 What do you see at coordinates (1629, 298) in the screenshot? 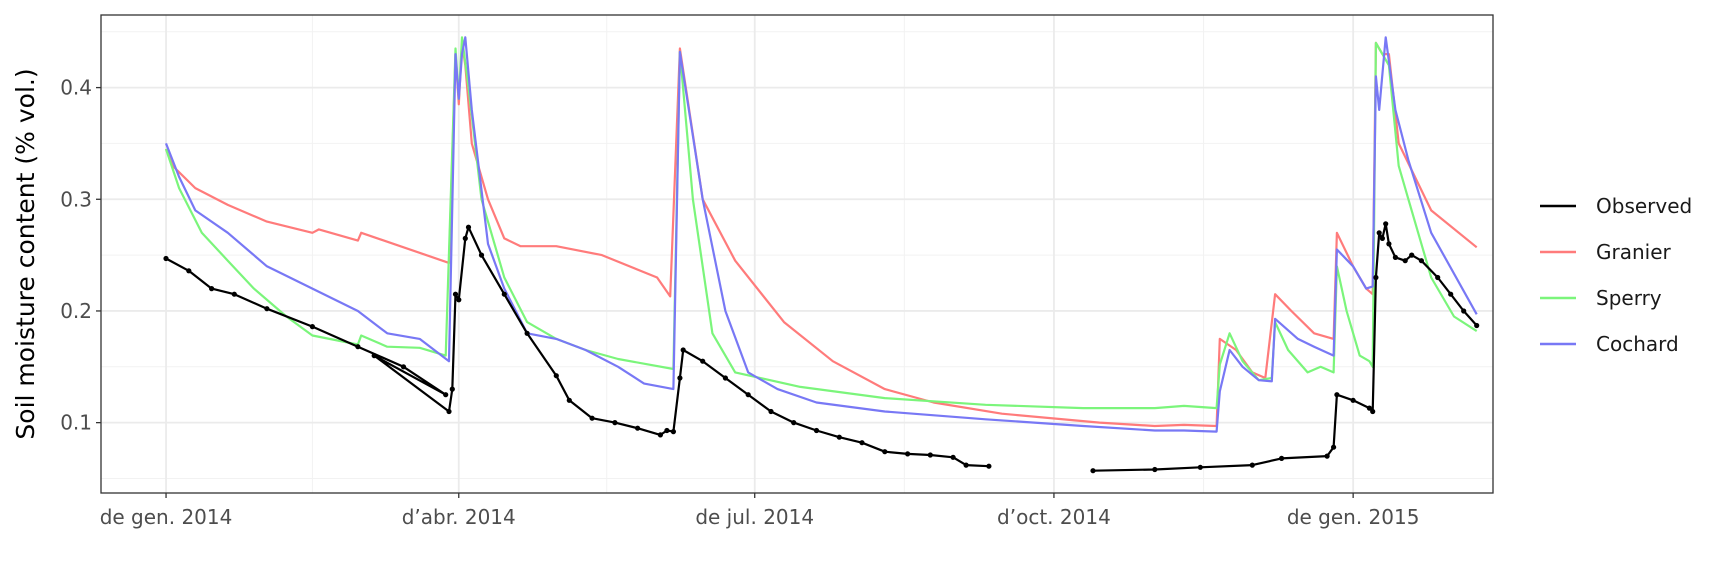
I see `legend-label-sperry: Sperry` at bounding box center [1629, 298].